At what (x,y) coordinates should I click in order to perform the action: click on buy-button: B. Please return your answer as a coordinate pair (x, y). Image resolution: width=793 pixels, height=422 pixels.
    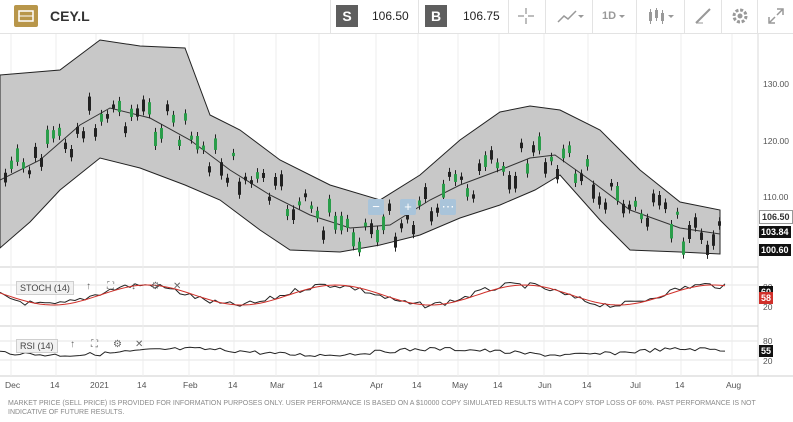
    Looking at the image, I should click on (436, 16).